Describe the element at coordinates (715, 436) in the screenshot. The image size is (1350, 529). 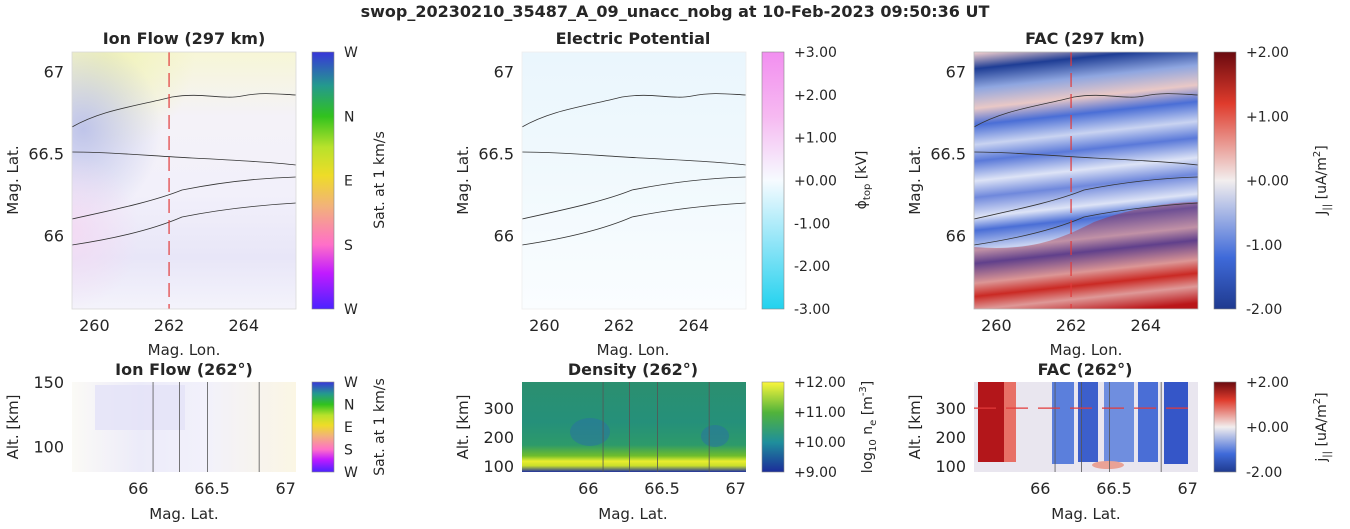
I see `heatmap-density-patch` at that location.